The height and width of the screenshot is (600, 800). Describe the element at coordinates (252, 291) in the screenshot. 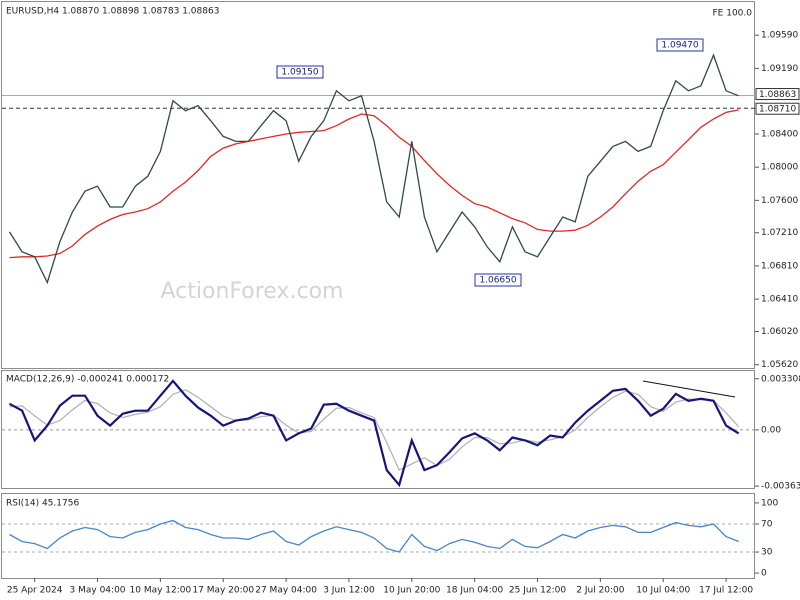

I see `watermark: ActionForex.com` at that location.